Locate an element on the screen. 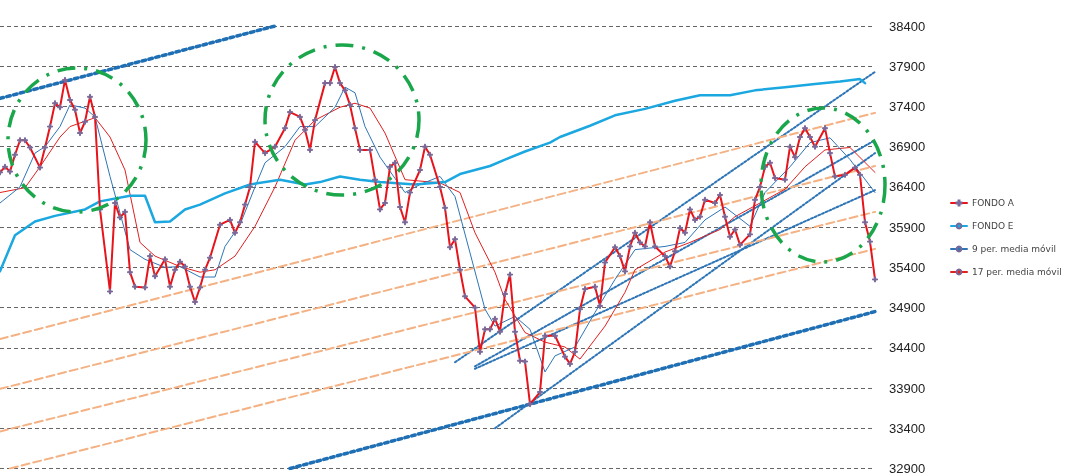 This screenshot has width=1082, height=475. y-tick-label: 35400 is located at coordinates (907, 267).